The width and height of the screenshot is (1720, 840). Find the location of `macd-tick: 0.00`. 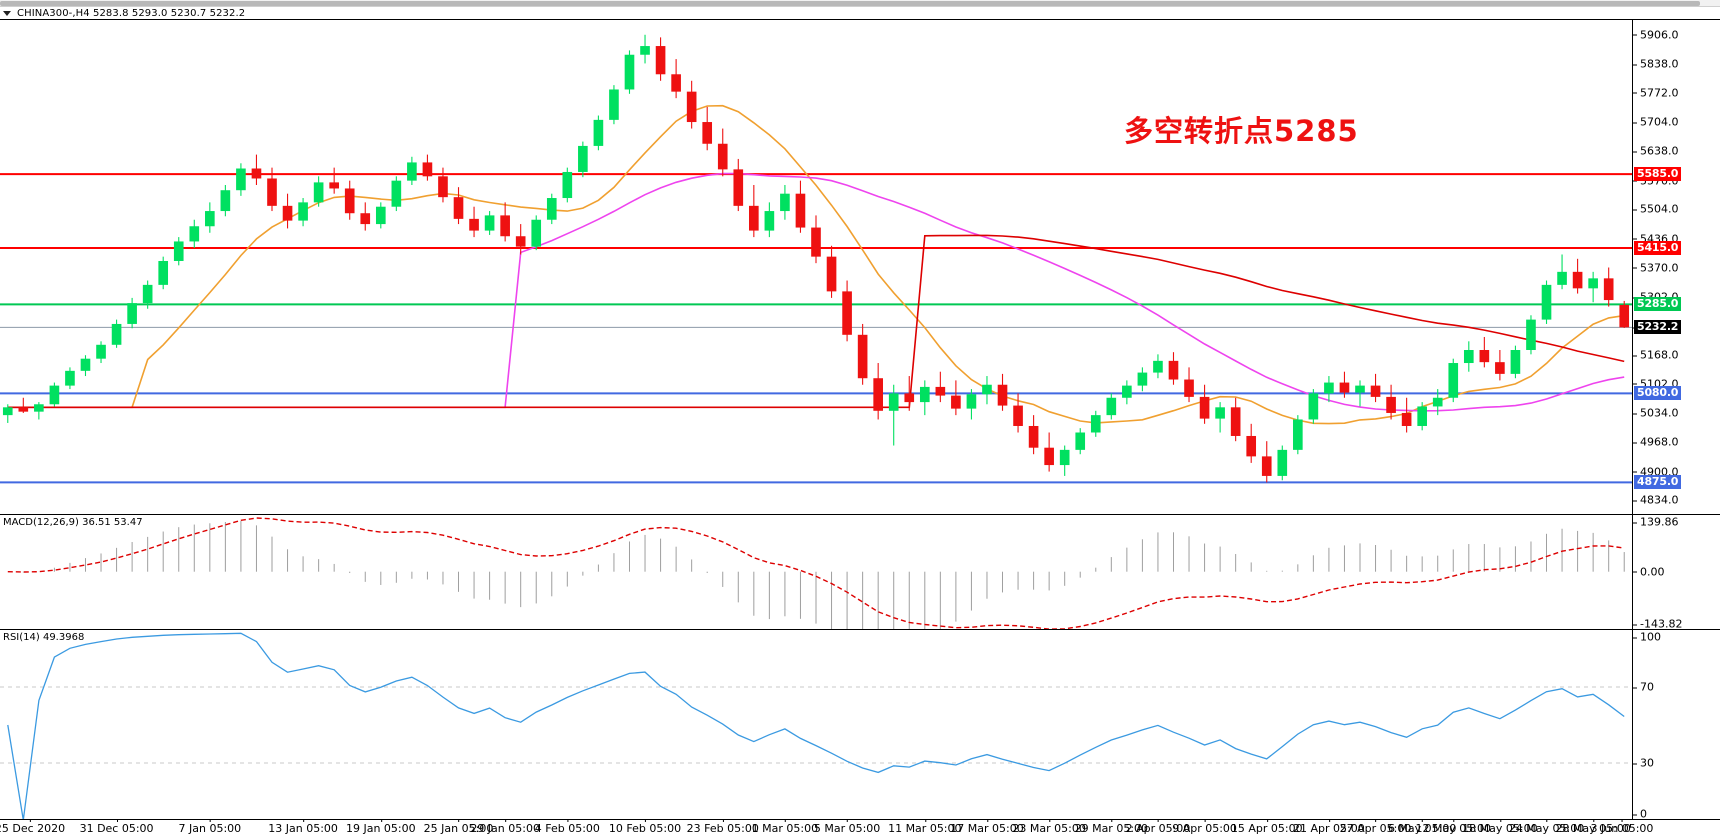

macd-tick: 0.00 is located at coordinates (1649, 571).